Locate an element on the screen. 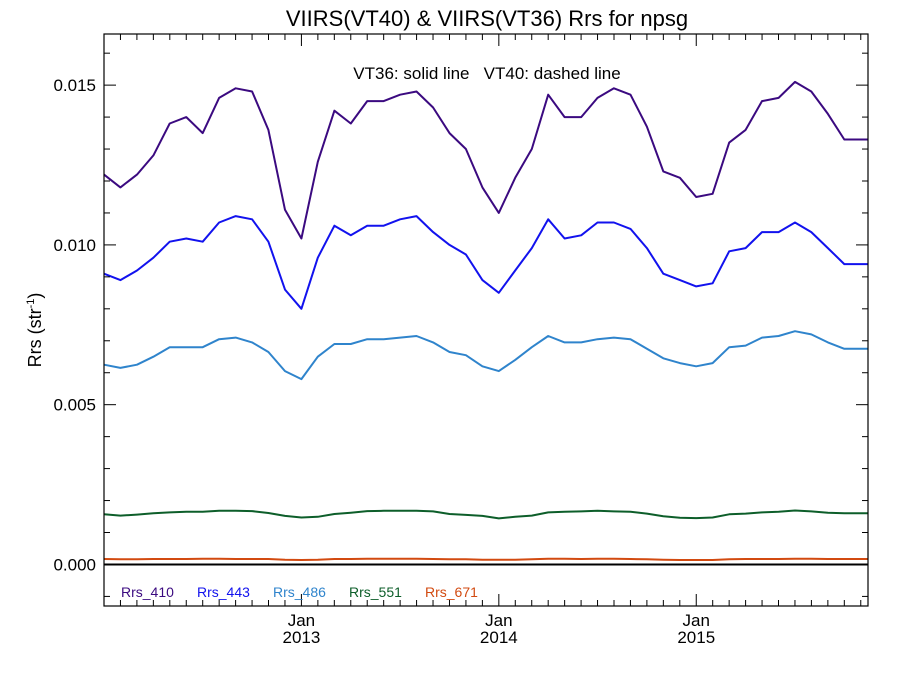 This screenshot has width=900, height=675. legend-entry-rrs-551: Rrs_551 is located at coordinates (375, 592).